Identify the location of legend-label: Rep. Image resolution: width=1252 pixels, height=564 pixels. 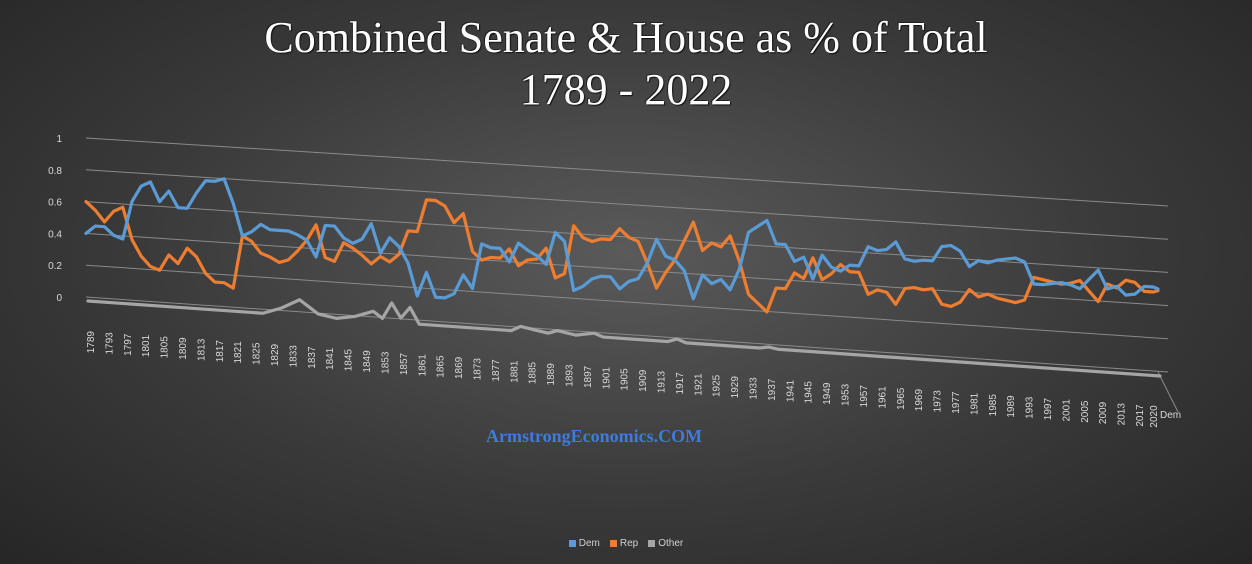
(629, 543).